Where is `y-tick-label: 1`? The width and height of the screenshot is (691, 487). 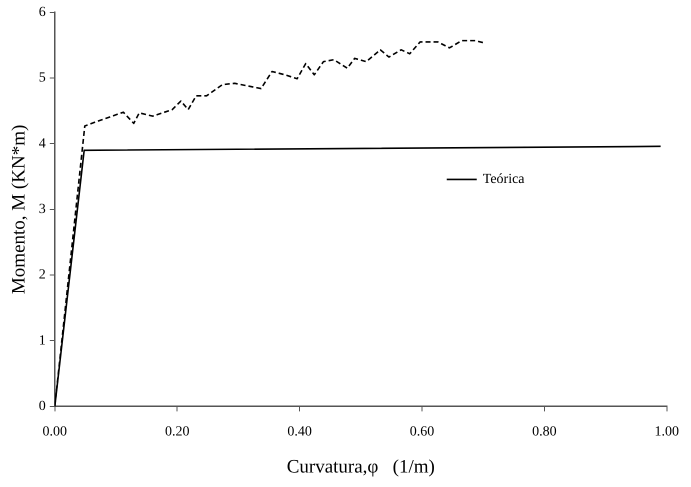 y-tick-label: 1 is located at coordinates (42, 340).